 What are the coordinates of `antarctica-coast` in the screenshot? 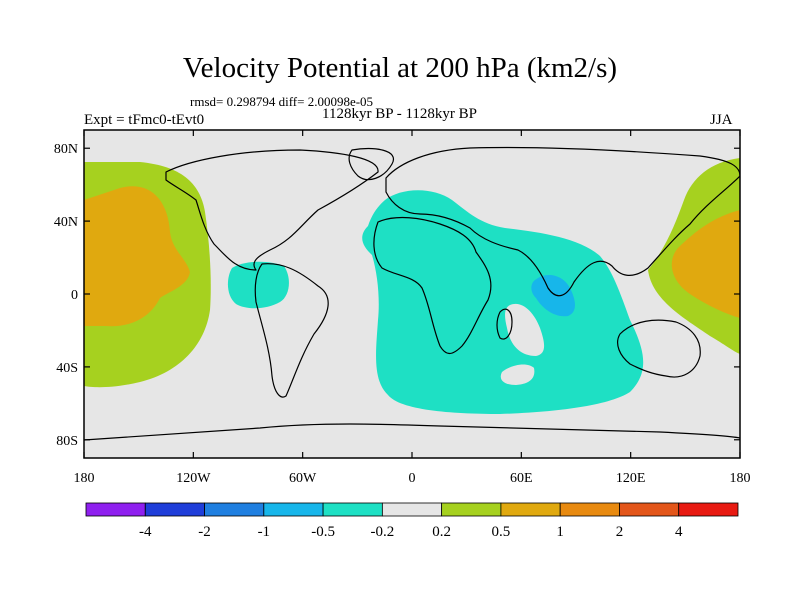 It's located at (412, 432).